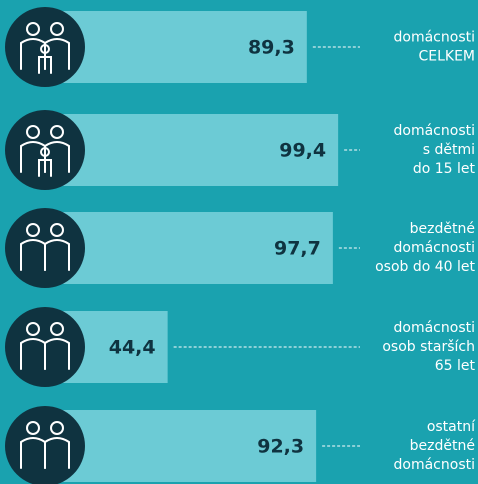  I want to click on category-label: CELKEM, so click(446, 57).